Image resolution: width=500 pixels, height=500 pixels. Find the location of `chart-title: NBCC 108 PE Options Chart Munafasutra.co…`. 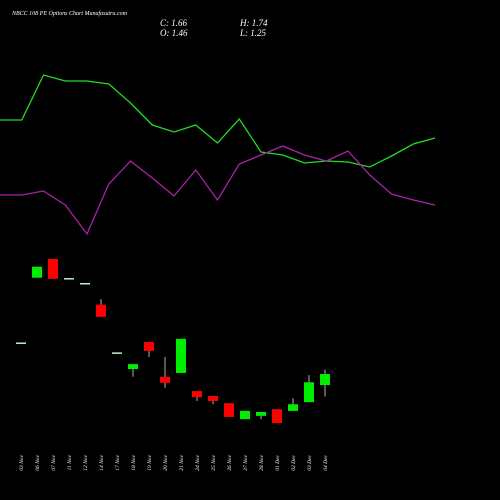

chart-title: NBCC 108 PE Options Chart Munafasutra.co… is located at coordinates (69, 13).